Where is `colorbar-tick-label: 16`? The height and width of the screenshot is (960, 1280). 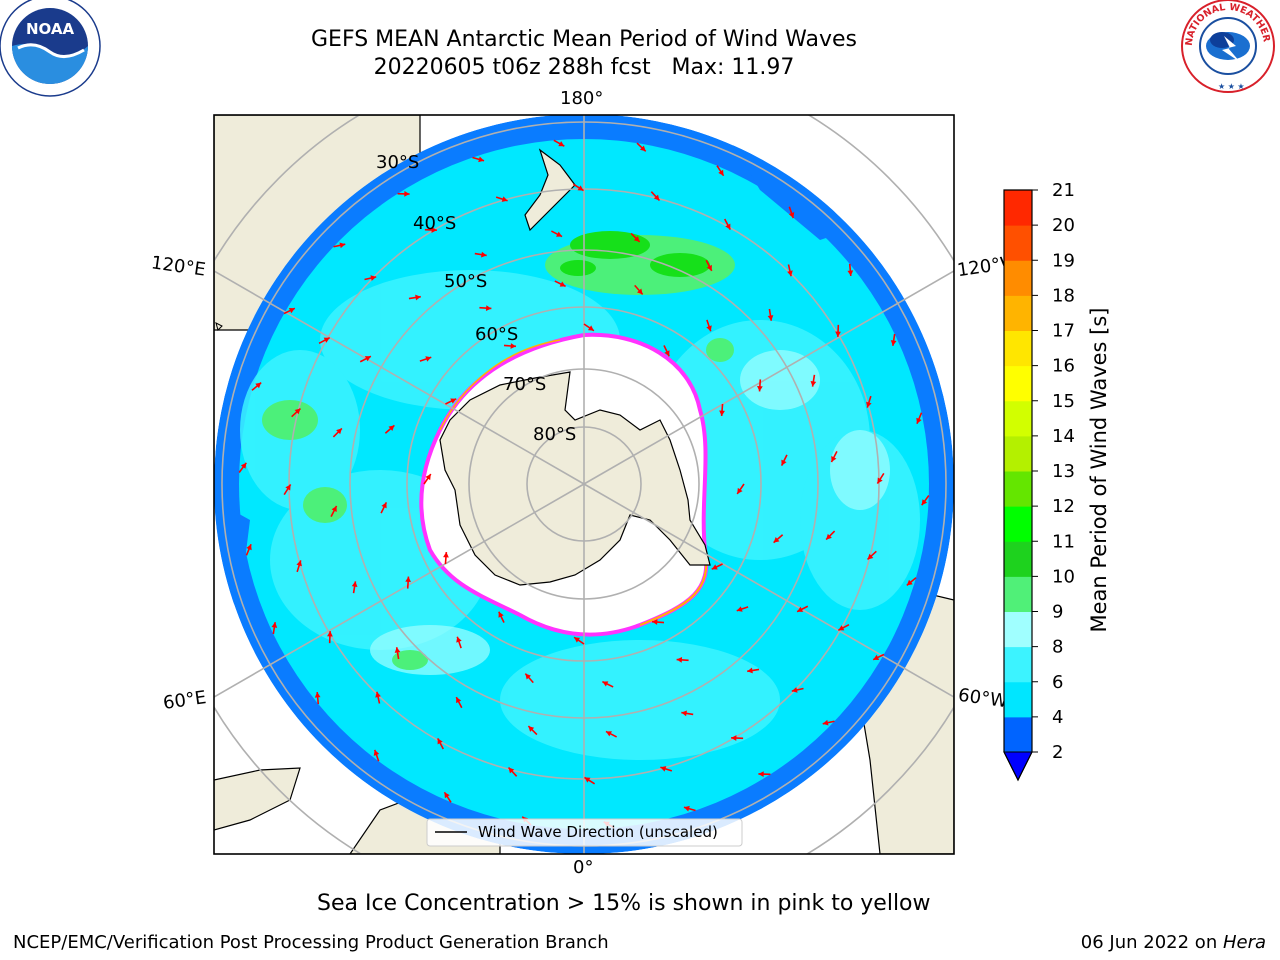
colorbar-tick-label: 16 is located at coordinates (1063, 366).